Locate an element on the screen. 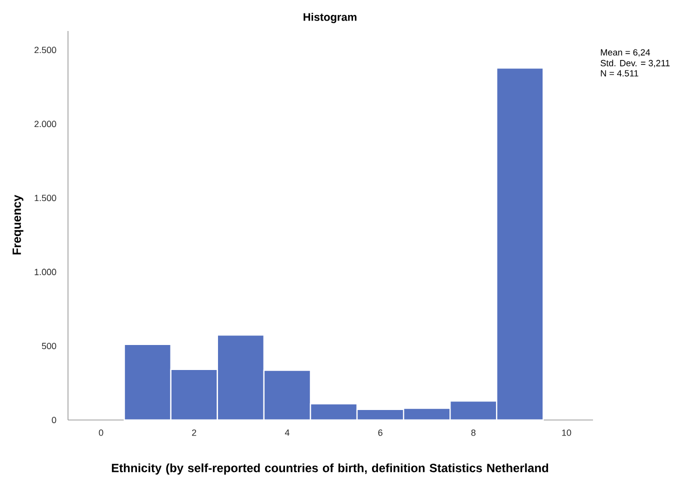 Image resolution: width=693 pixels, height=484 pixels. y-tick-label: 1.500 is located at coordinates (45, 198).